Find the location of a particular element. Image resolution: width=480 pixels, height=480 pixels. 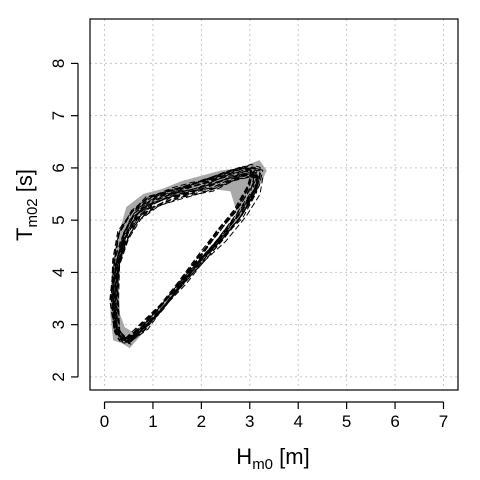

y-tick-label: 5 is located at coordinates (58, 219).